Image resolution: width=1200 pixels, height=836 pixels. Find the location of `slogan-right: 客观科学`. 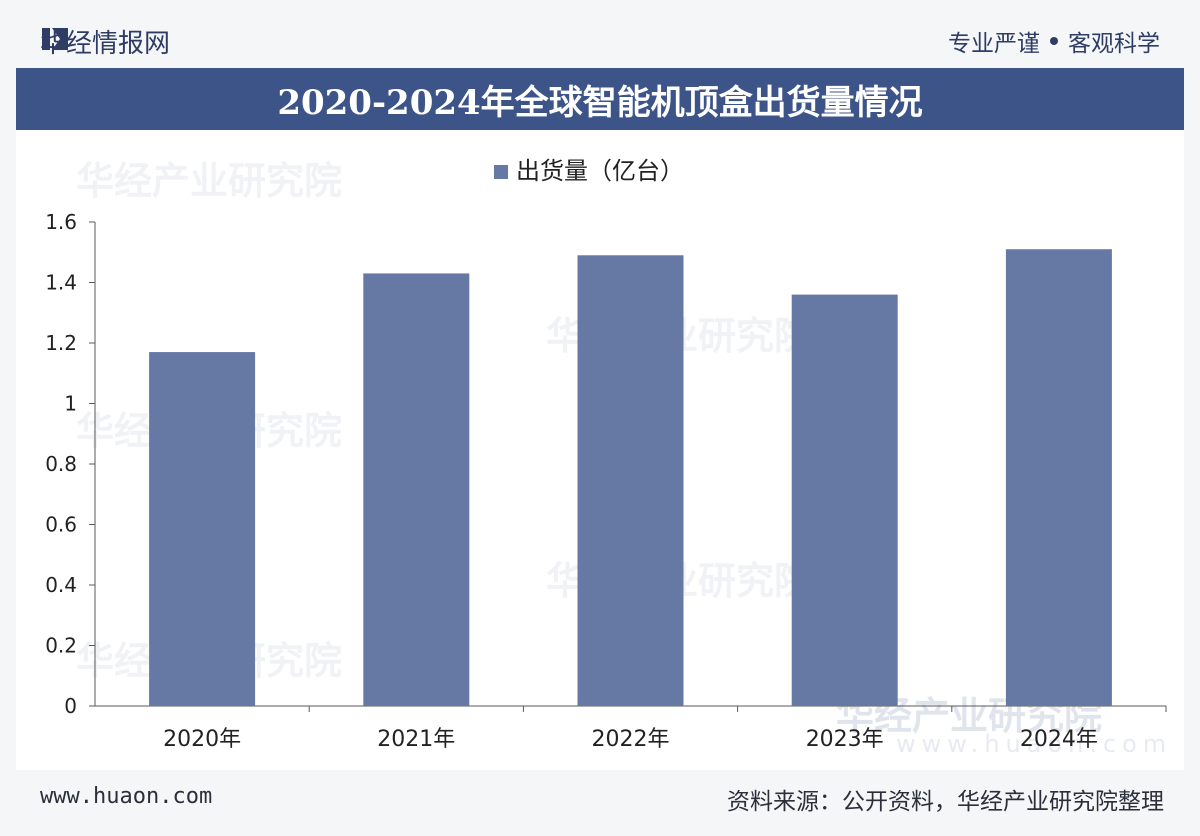

slogan-right: 客观科学 is located at coordinates (1114, 44).